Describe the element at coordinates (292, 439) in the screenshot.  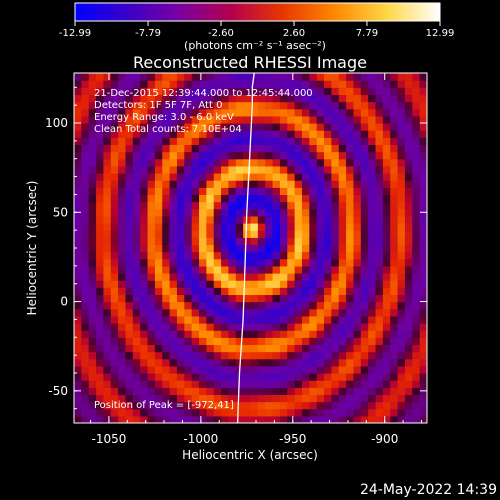
I see `x-tick-label: -950` at that location.